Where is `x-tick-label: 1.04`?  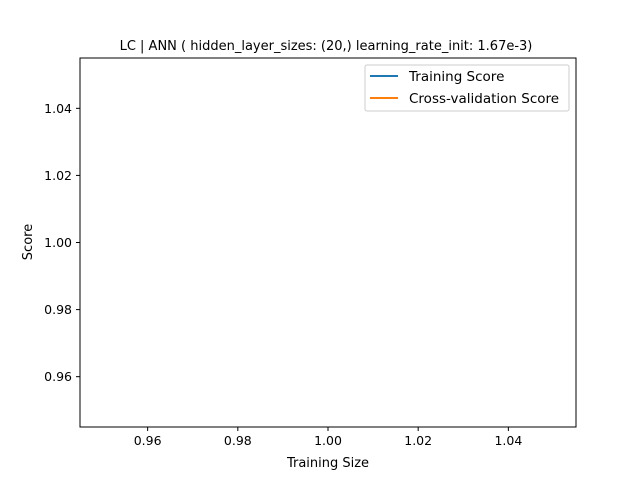 x-tick-label: 1.04 is located at coordinates (508, 440).